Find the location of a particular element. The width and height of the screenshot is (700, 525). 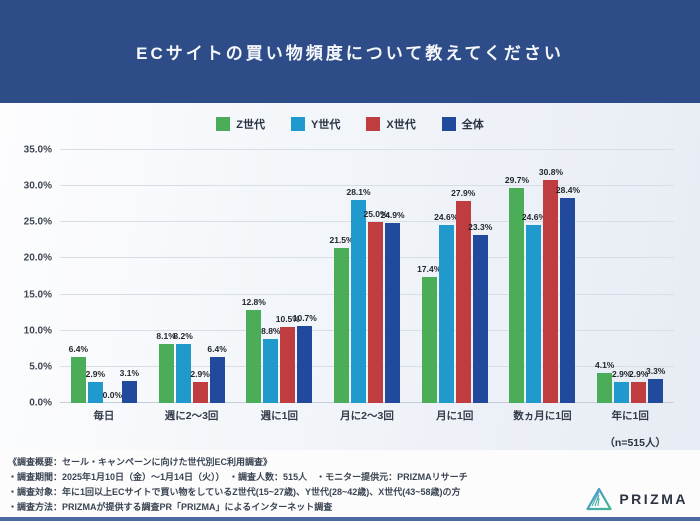

prizma-triangle-icon is located at coordinates (599, 499).